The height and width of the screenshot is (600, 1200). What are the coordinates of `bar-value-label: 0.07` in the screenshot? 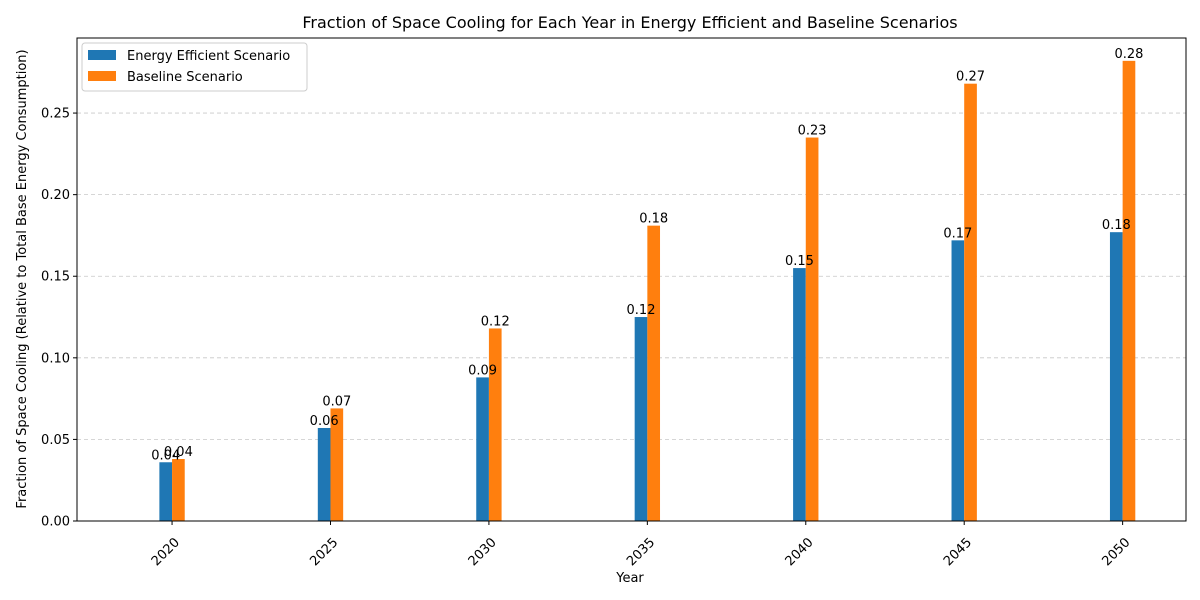 It's located at (336, 401).